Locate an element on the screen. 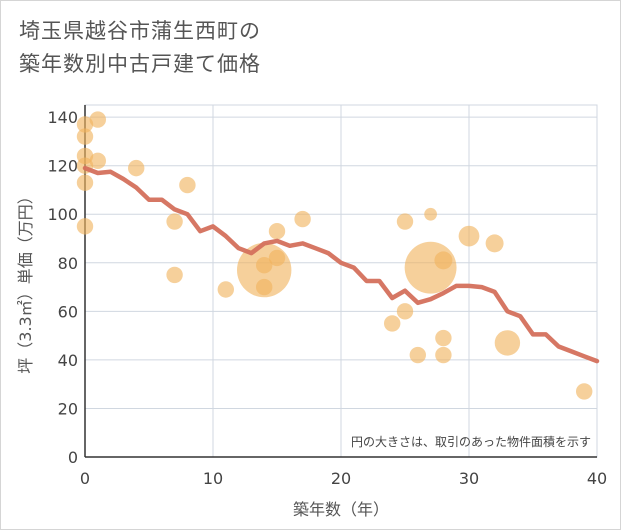 The height and width of the screenshot is (531, 621). y-tick-label: 100 is located at coordinates (62, 214).